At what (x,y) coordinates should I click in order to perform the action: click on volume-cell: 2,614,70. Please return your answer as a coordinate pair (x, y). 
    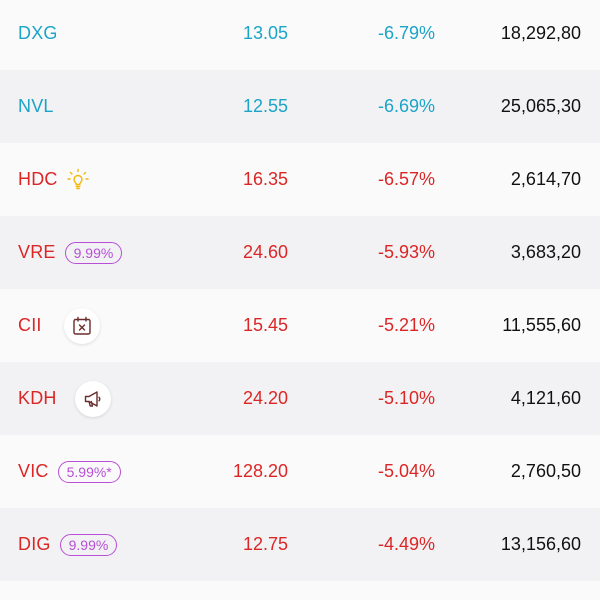
    Looking at the image, I should click on (546, 179).